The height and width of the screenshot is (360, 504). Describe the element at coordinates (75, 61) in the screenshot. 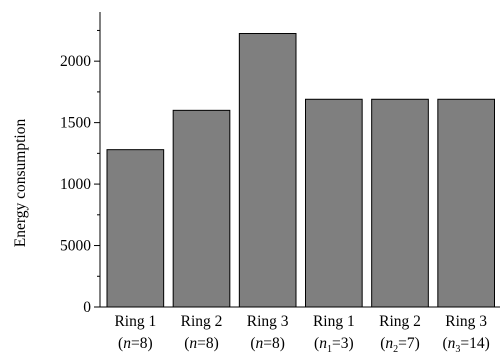

I see `y-tick-label: 2000` at that location.